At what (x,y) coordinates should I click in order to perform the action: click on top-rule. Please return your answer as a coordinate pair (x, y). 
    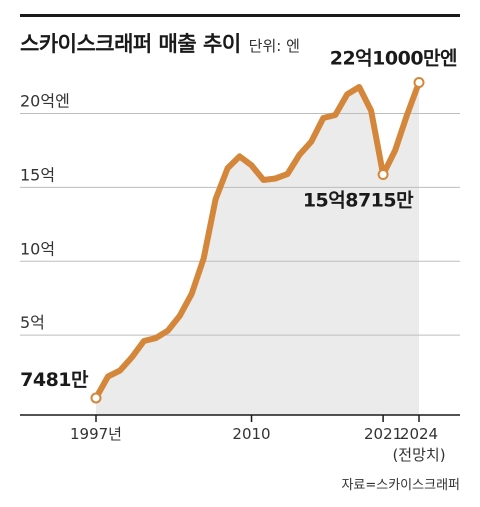
    Looking at the image, I should click on (240, 15).